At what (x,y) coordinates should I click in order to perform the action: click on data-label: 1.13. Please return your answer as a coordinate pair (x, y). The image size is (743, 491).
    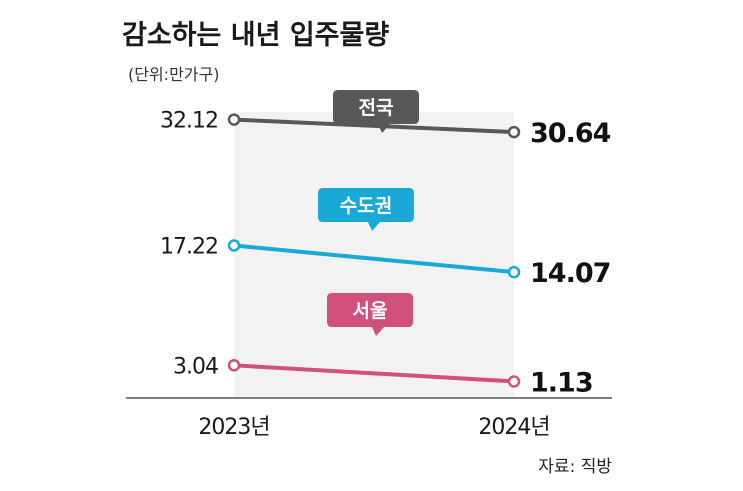
    Looking at the image, I should click on (561, 382).